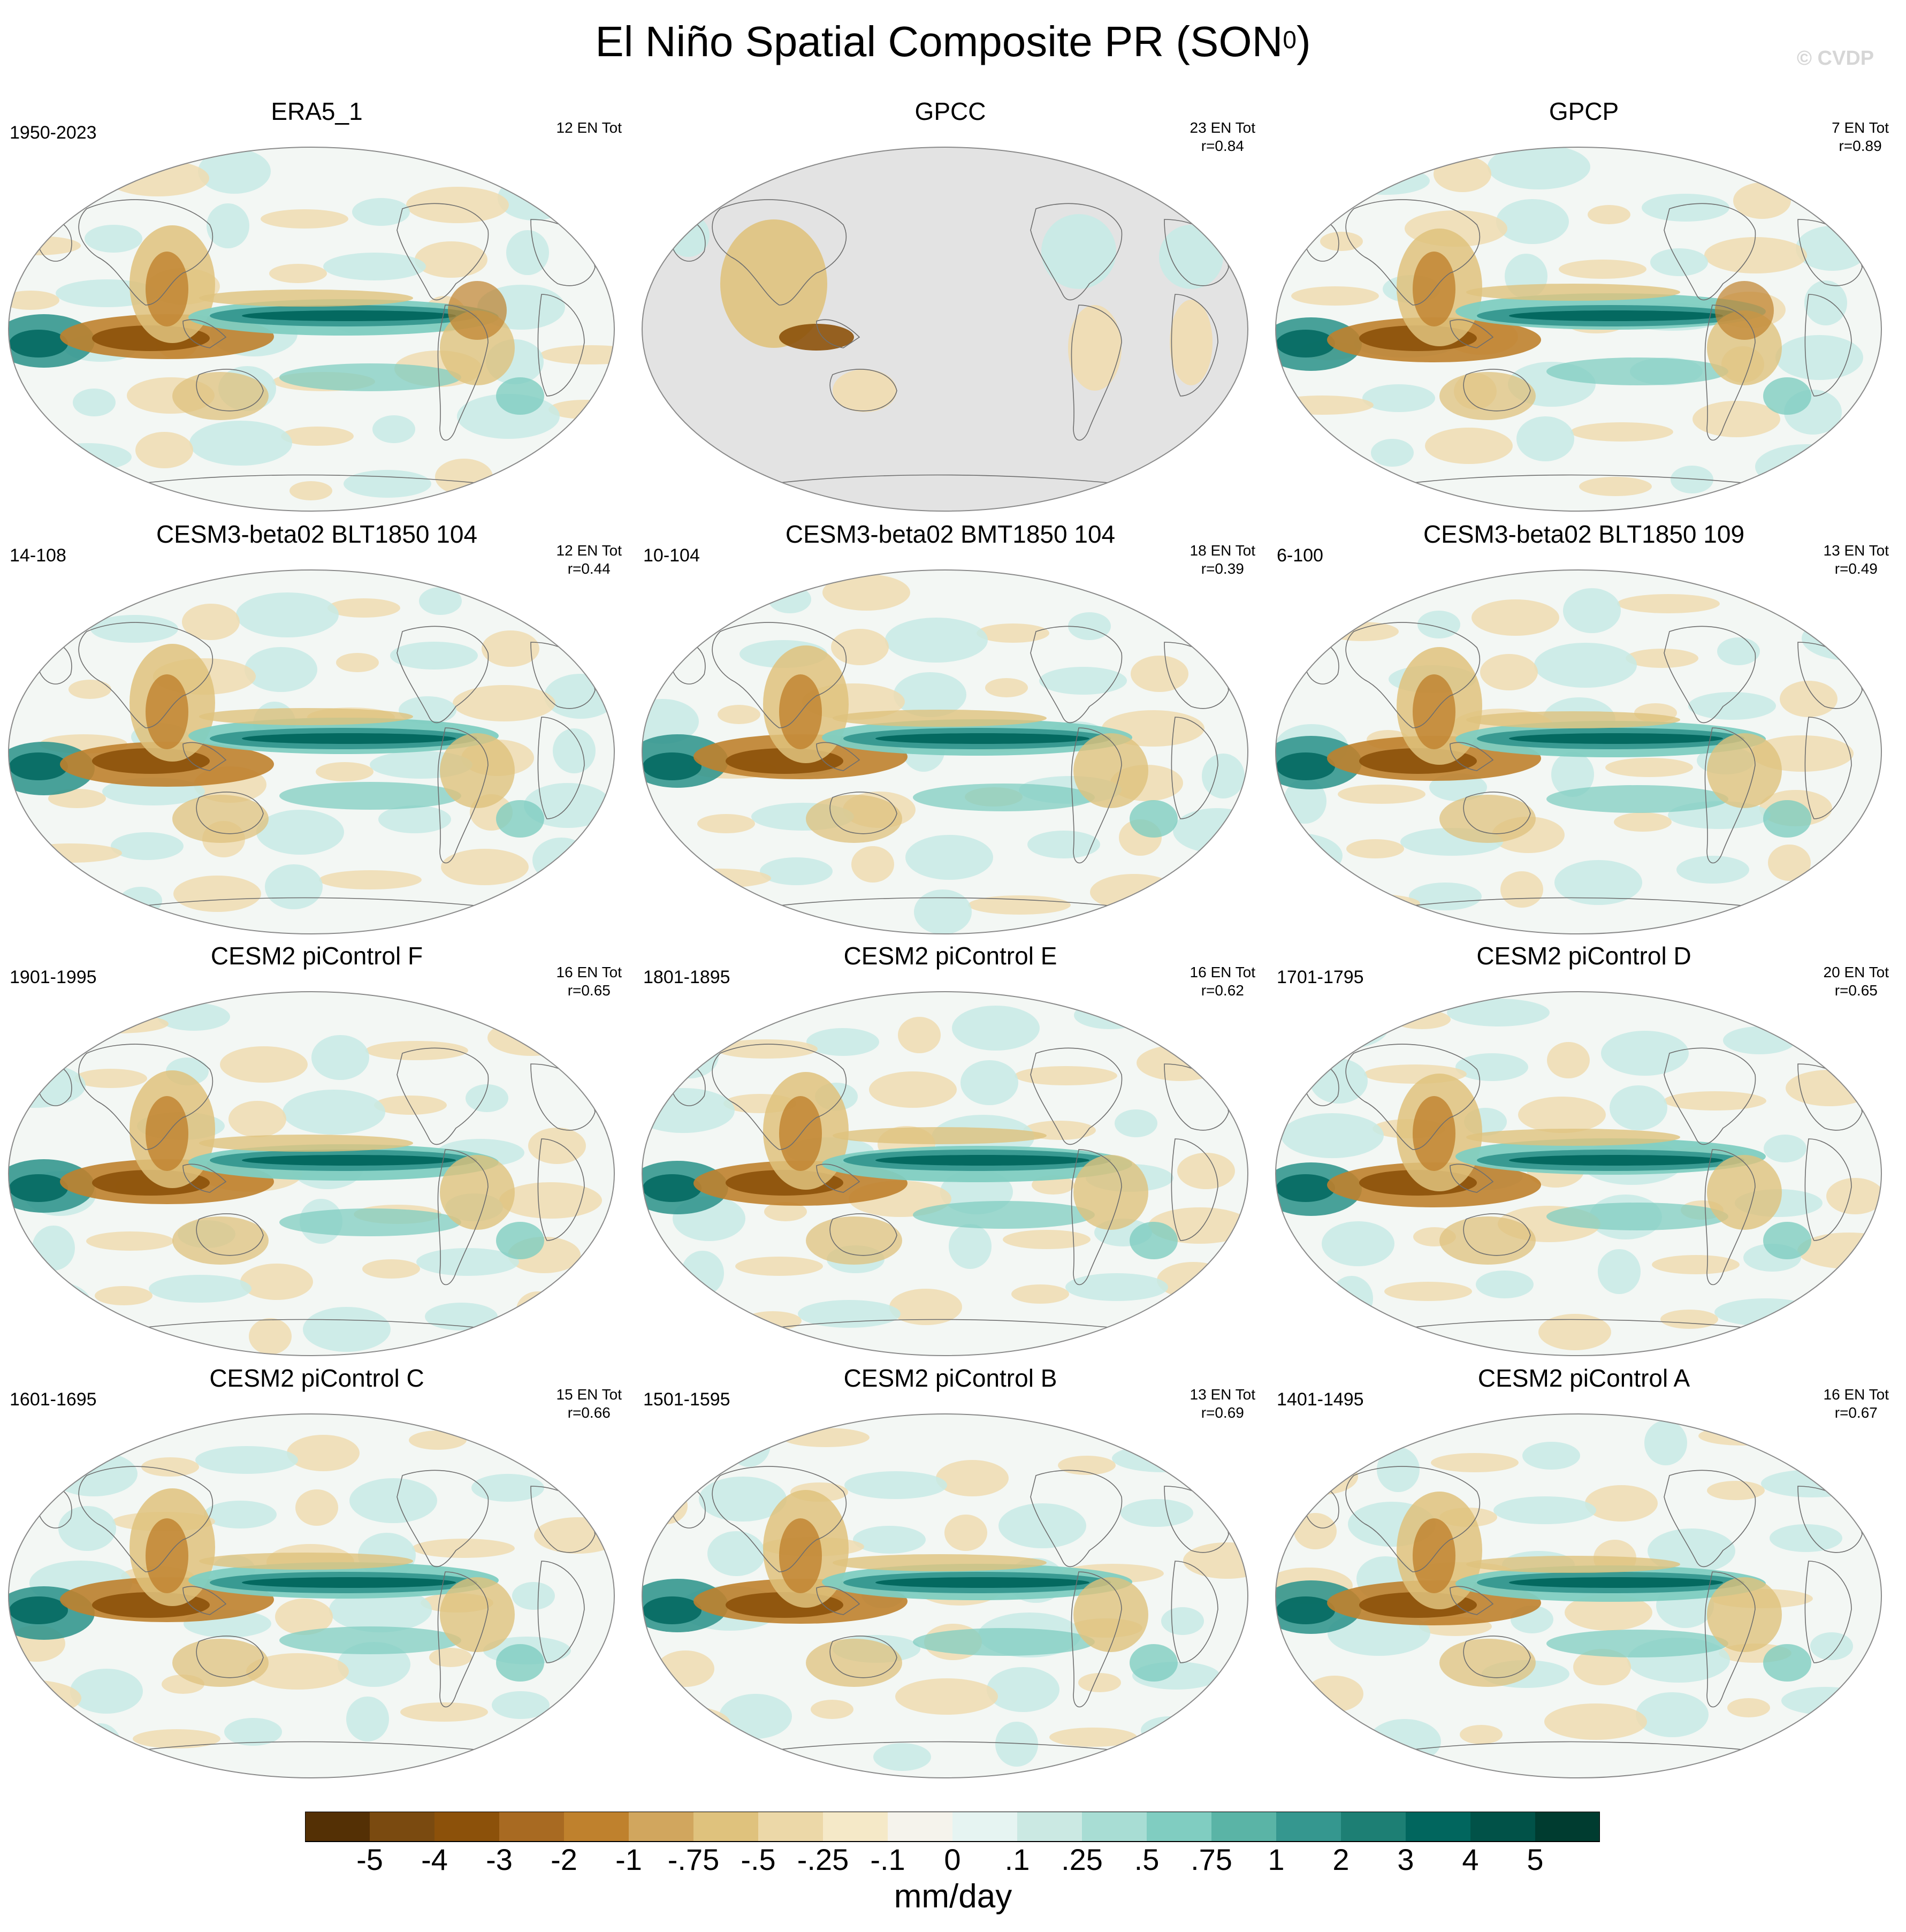  Describe the element at coordinates (1320, 1399) in the screenshot. I see `panel-years: 1401-1495` at that location.